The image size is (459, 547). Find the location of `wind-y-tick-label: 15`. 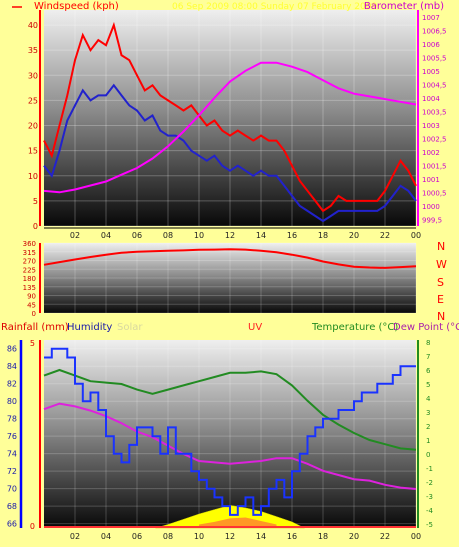

wind-y-tick-label: 15 is located at coordinates (33, 151).